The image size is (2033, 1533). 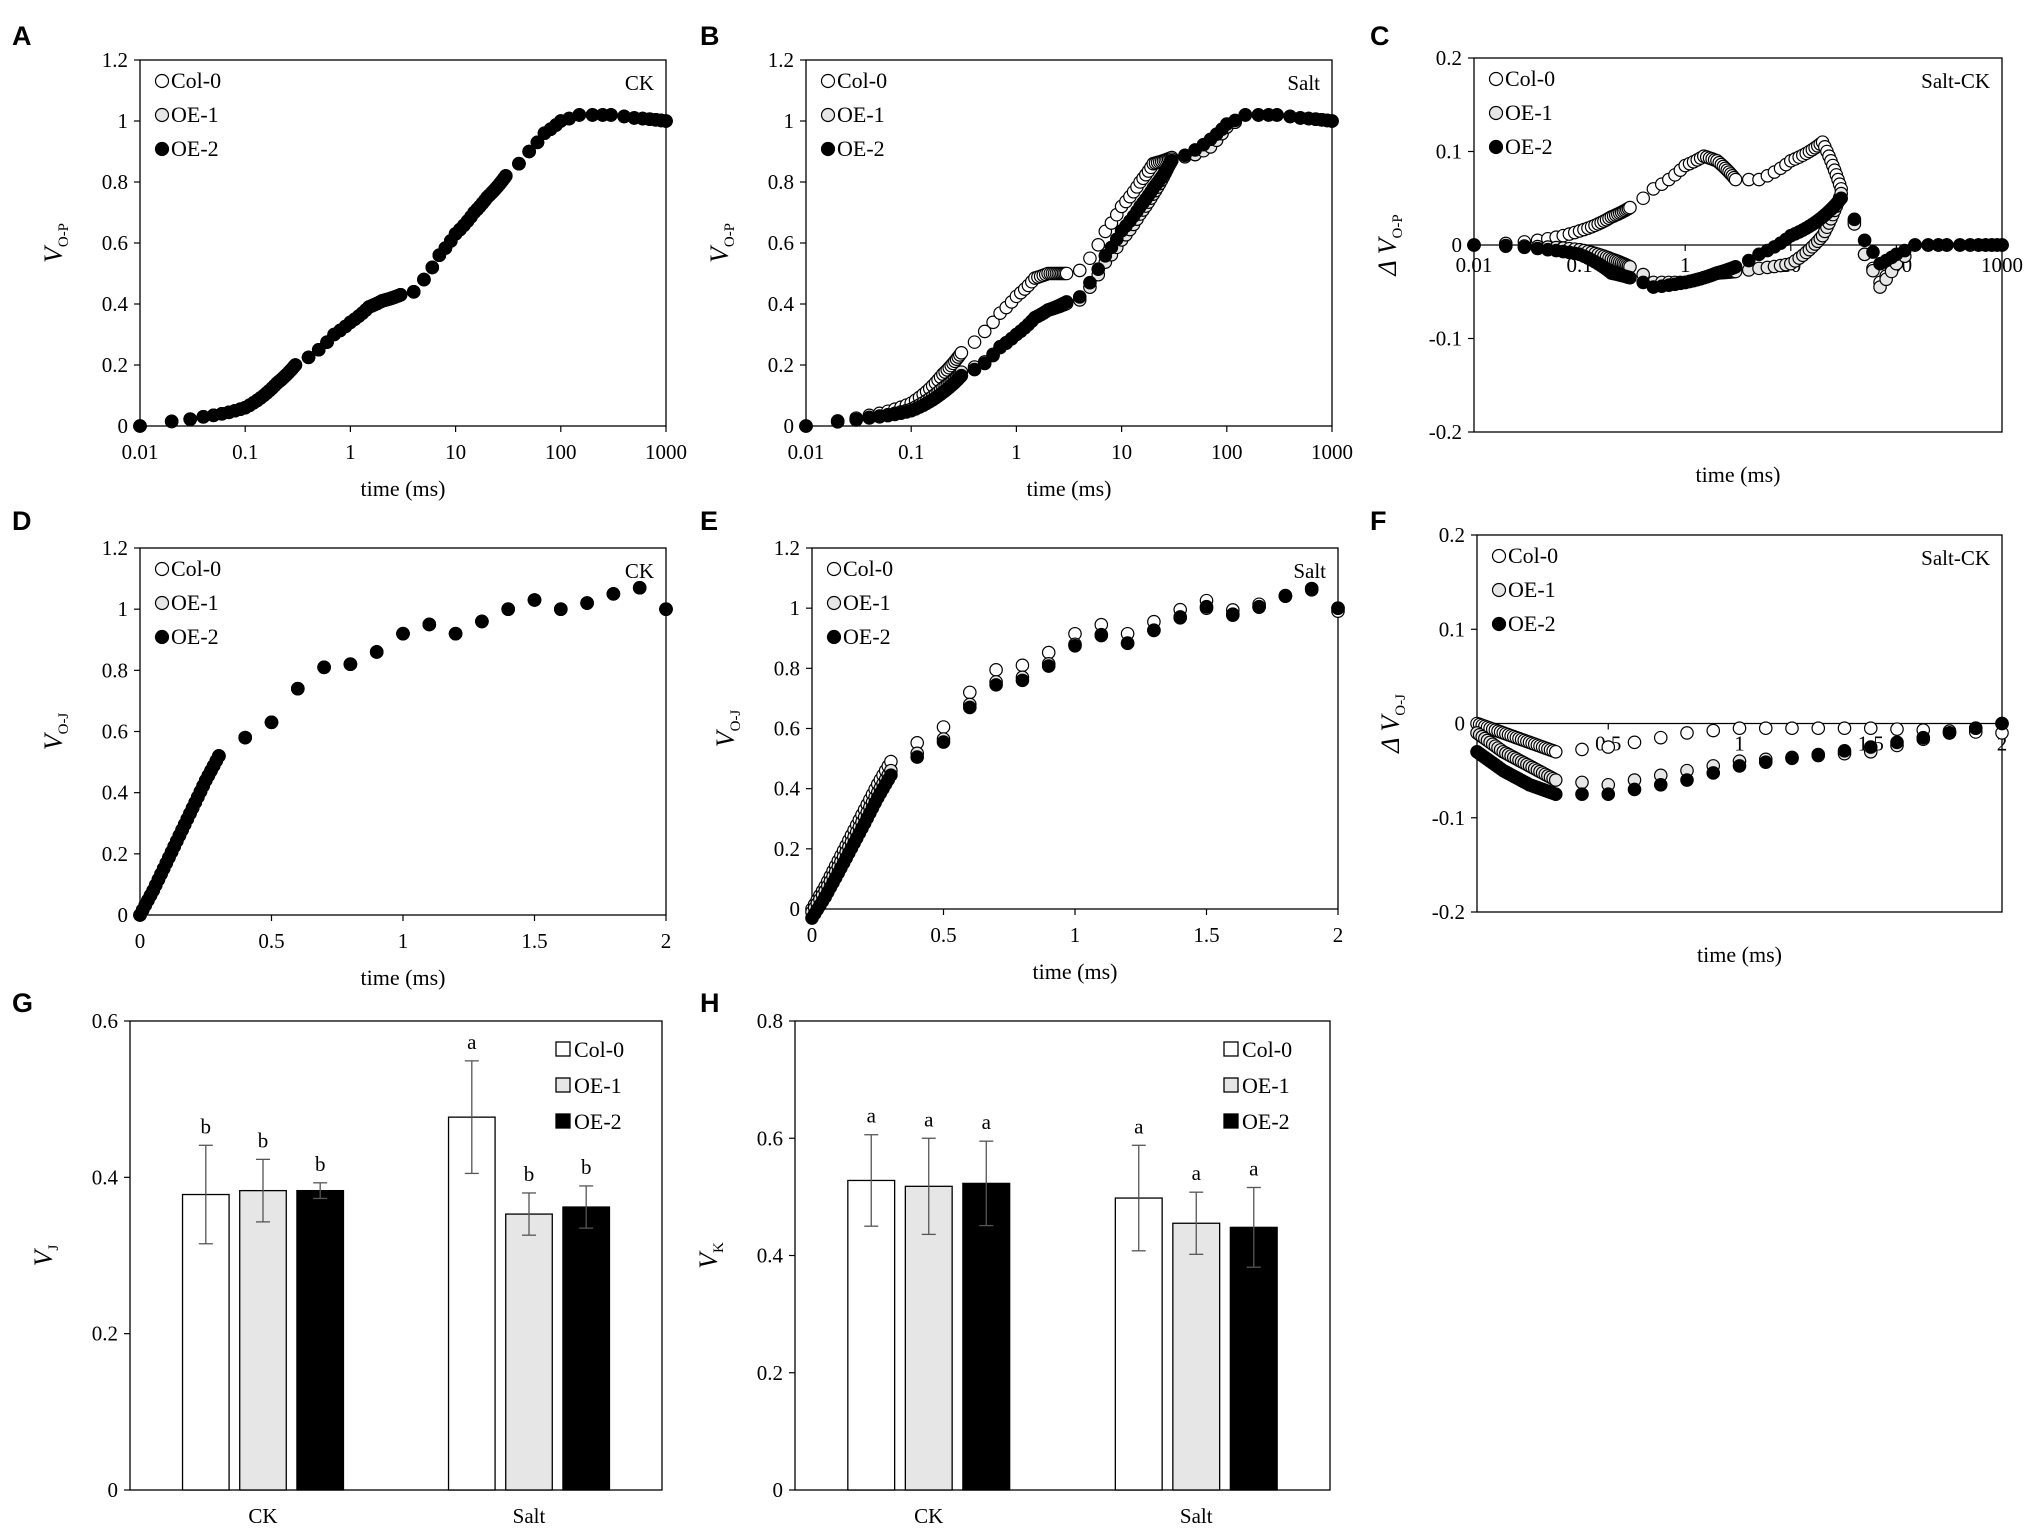 What do you see at coordinates (561, 452) in the screenshot?
I see `x-tick-label: 100` at bounding box center [561, 452].